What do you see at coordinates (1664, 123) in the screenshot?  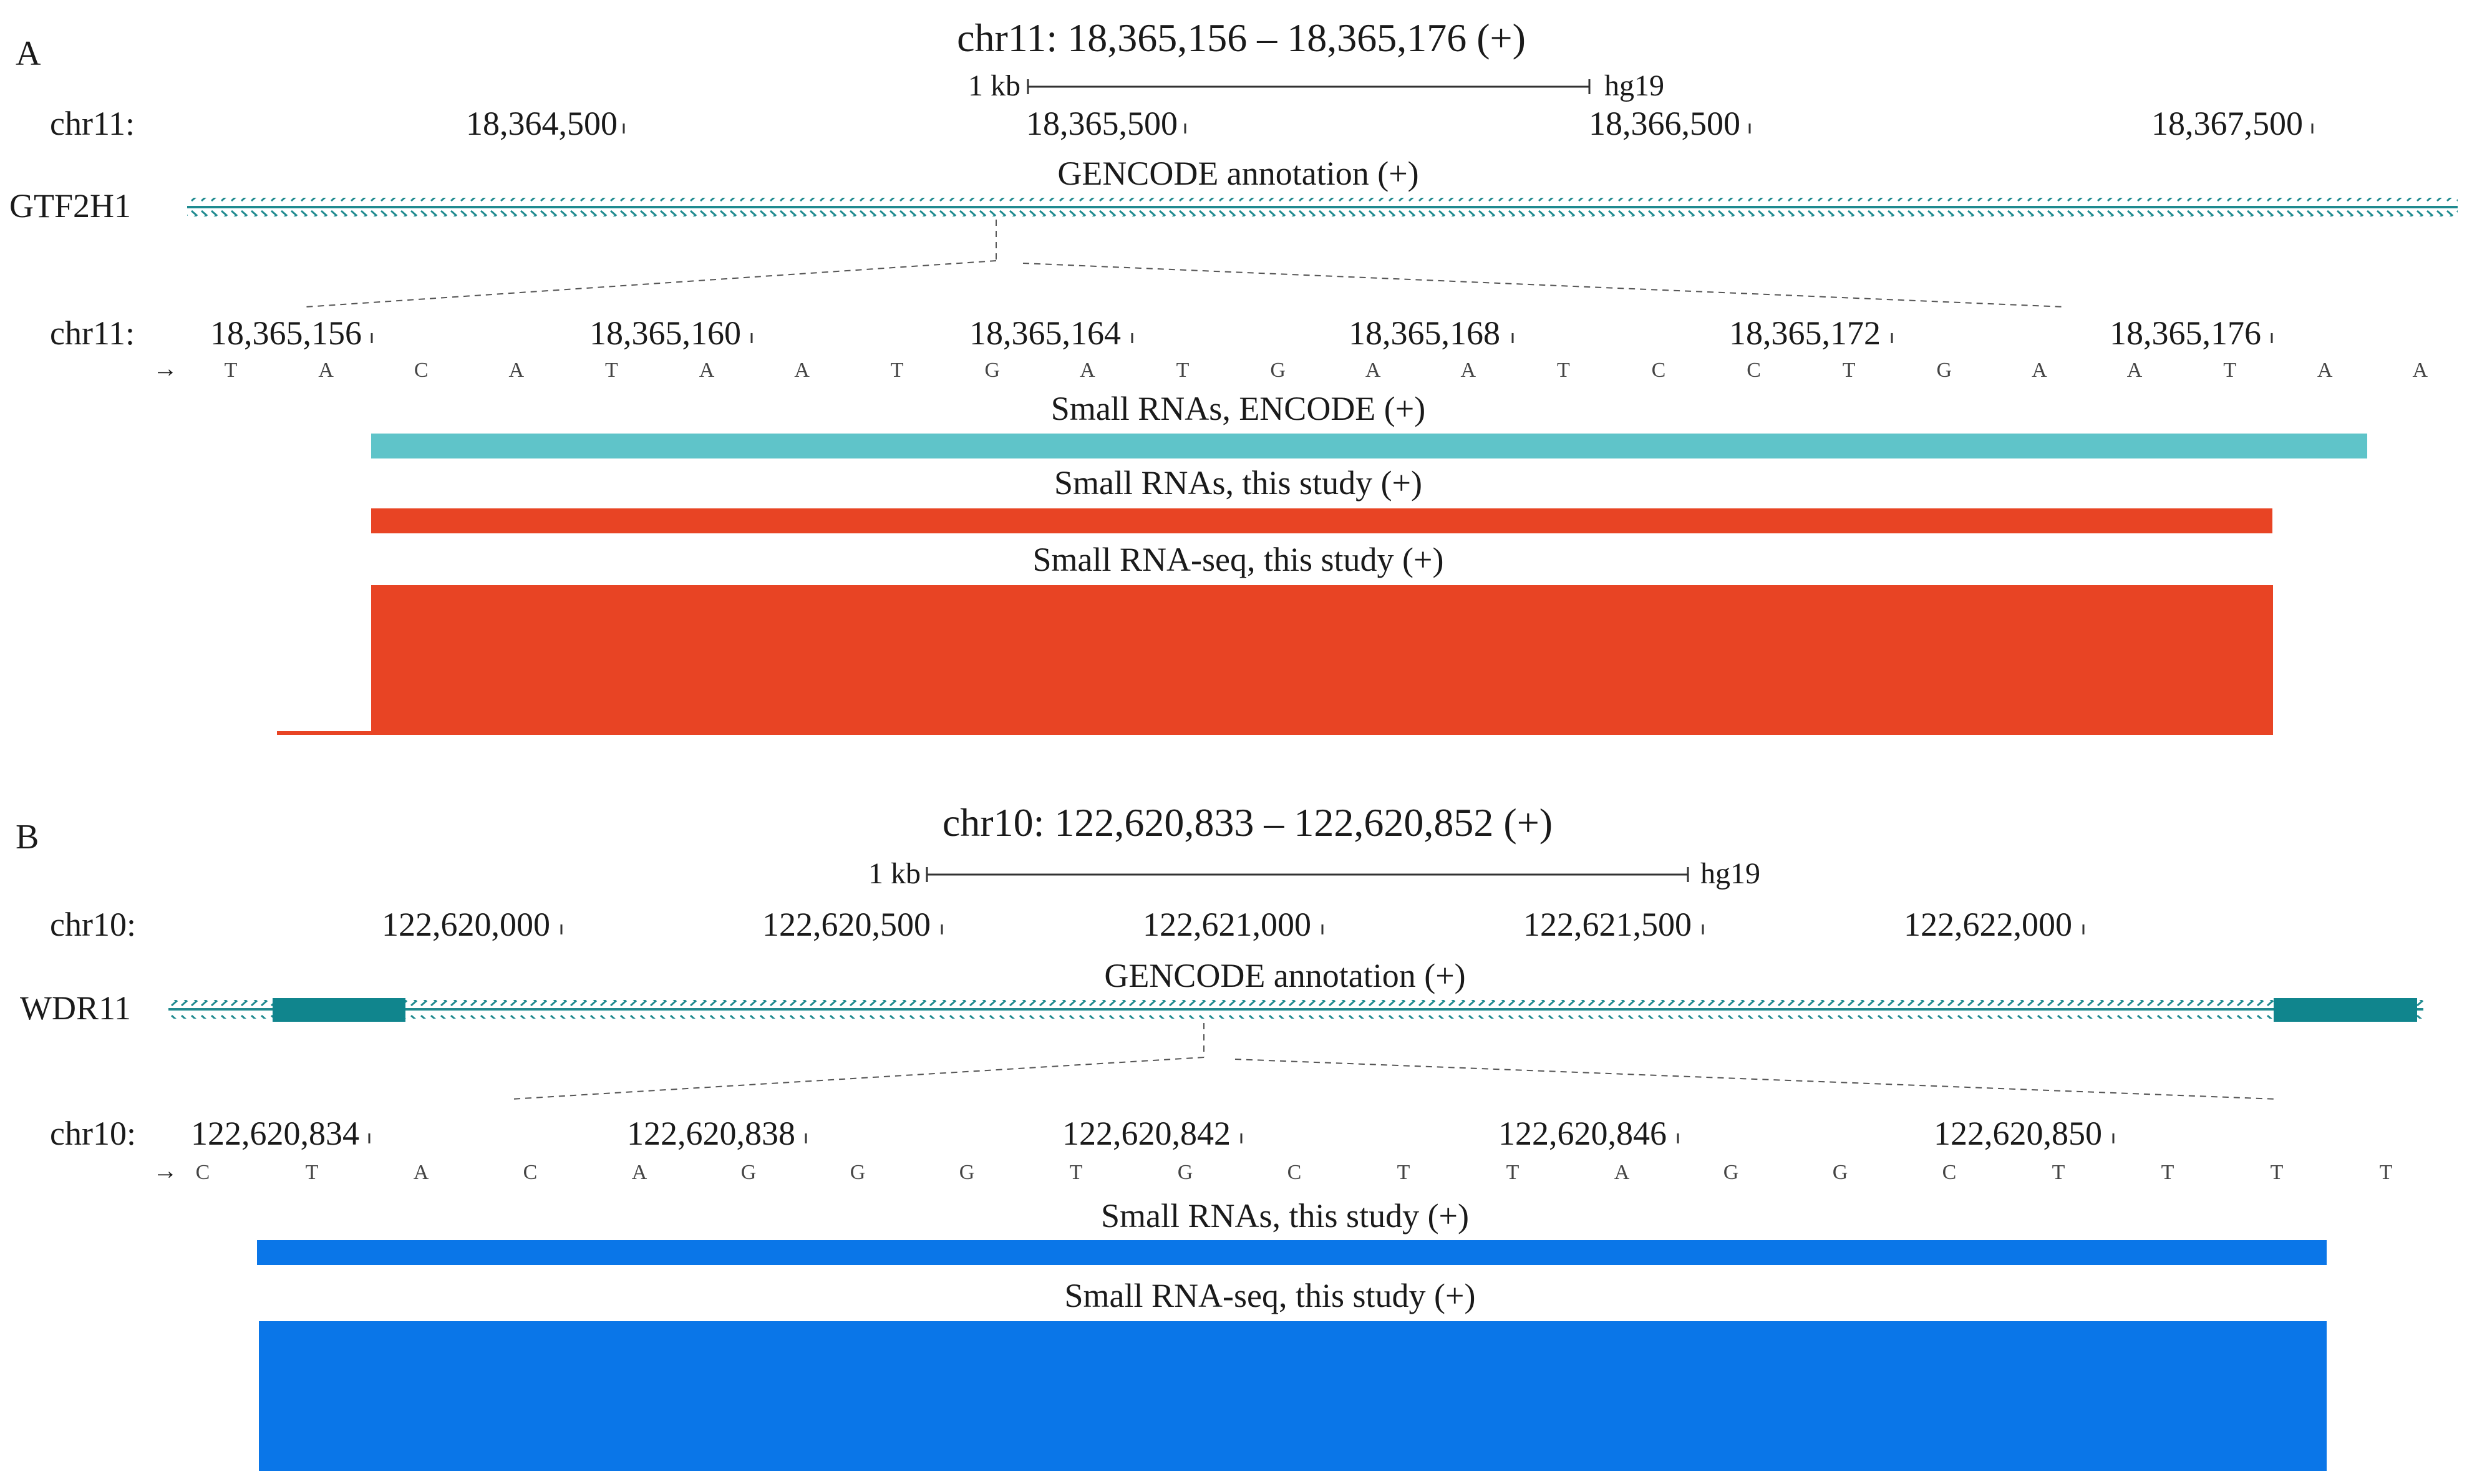 I see `overview-tick-label: 18,366,500` at bounding box center [1664, 123].